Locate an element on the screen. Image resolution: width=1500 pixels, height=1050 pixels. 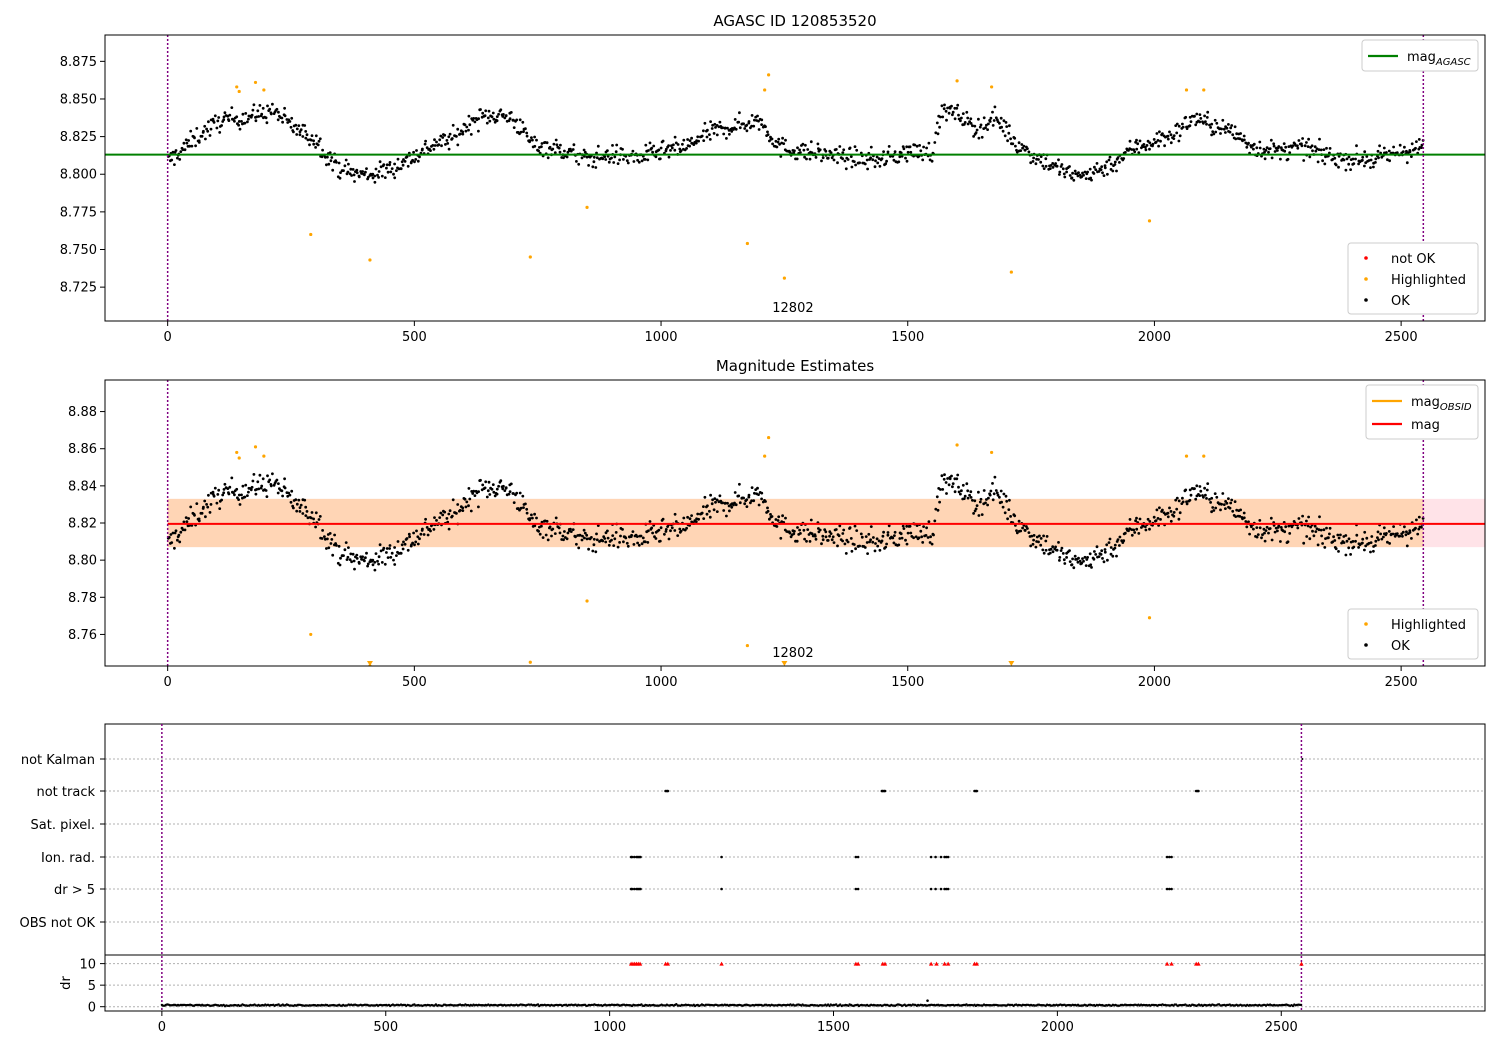
x-tick-label: 0 is located at coordinates (168, 682).